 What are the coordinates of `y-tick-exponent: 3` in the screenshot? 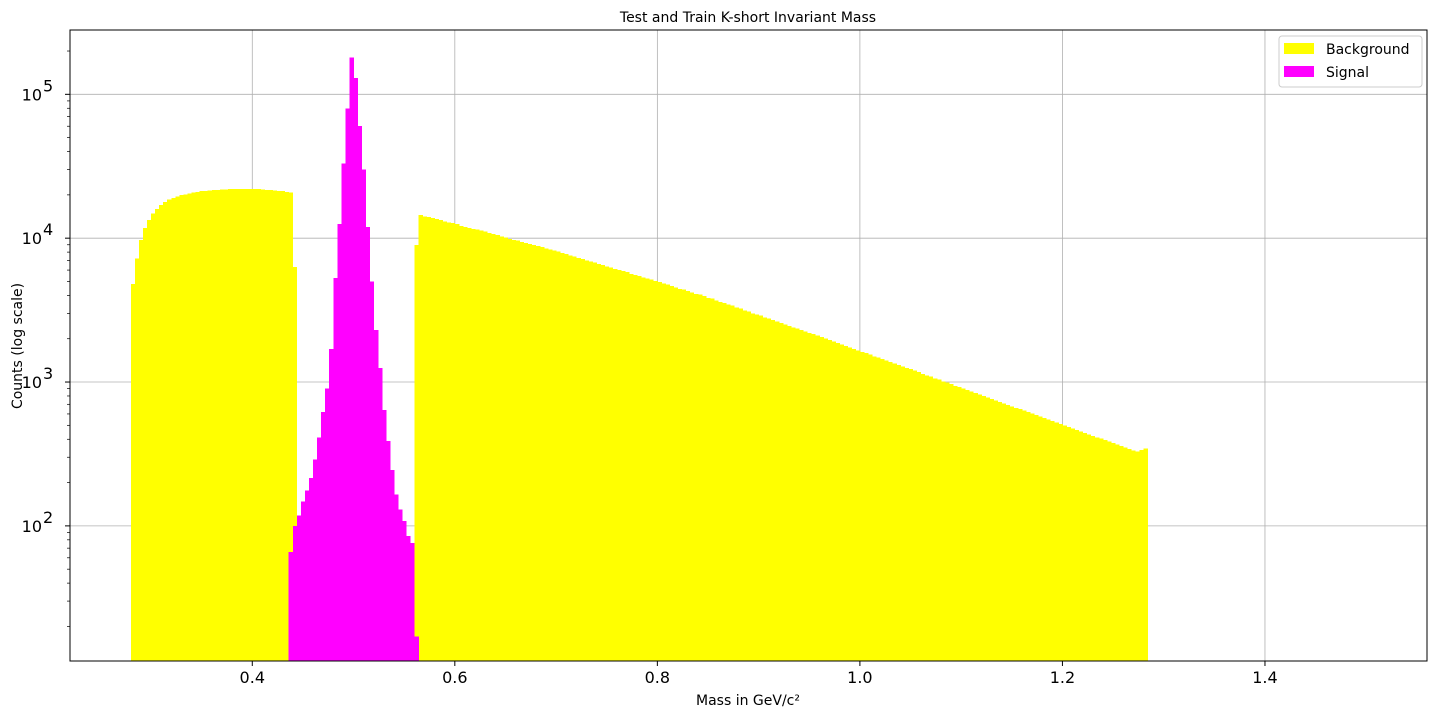 It's located at (48, 373).